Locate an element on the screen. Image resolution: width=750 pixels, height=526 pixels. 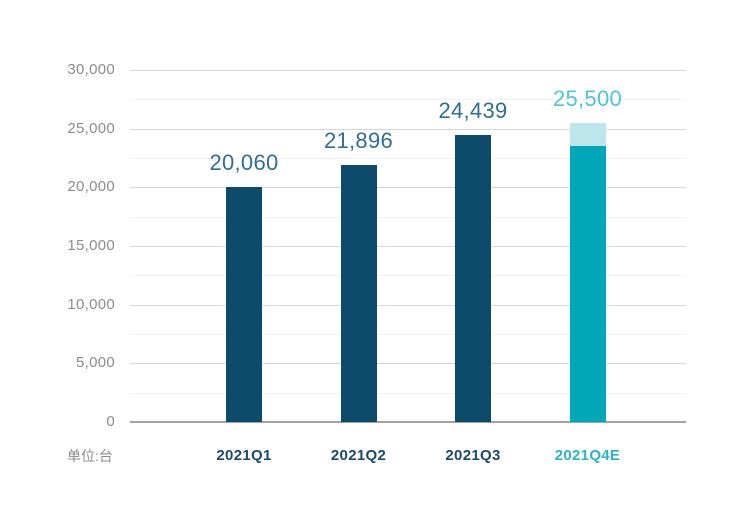
x-axis-baseline is located at coordinates (408, 422).